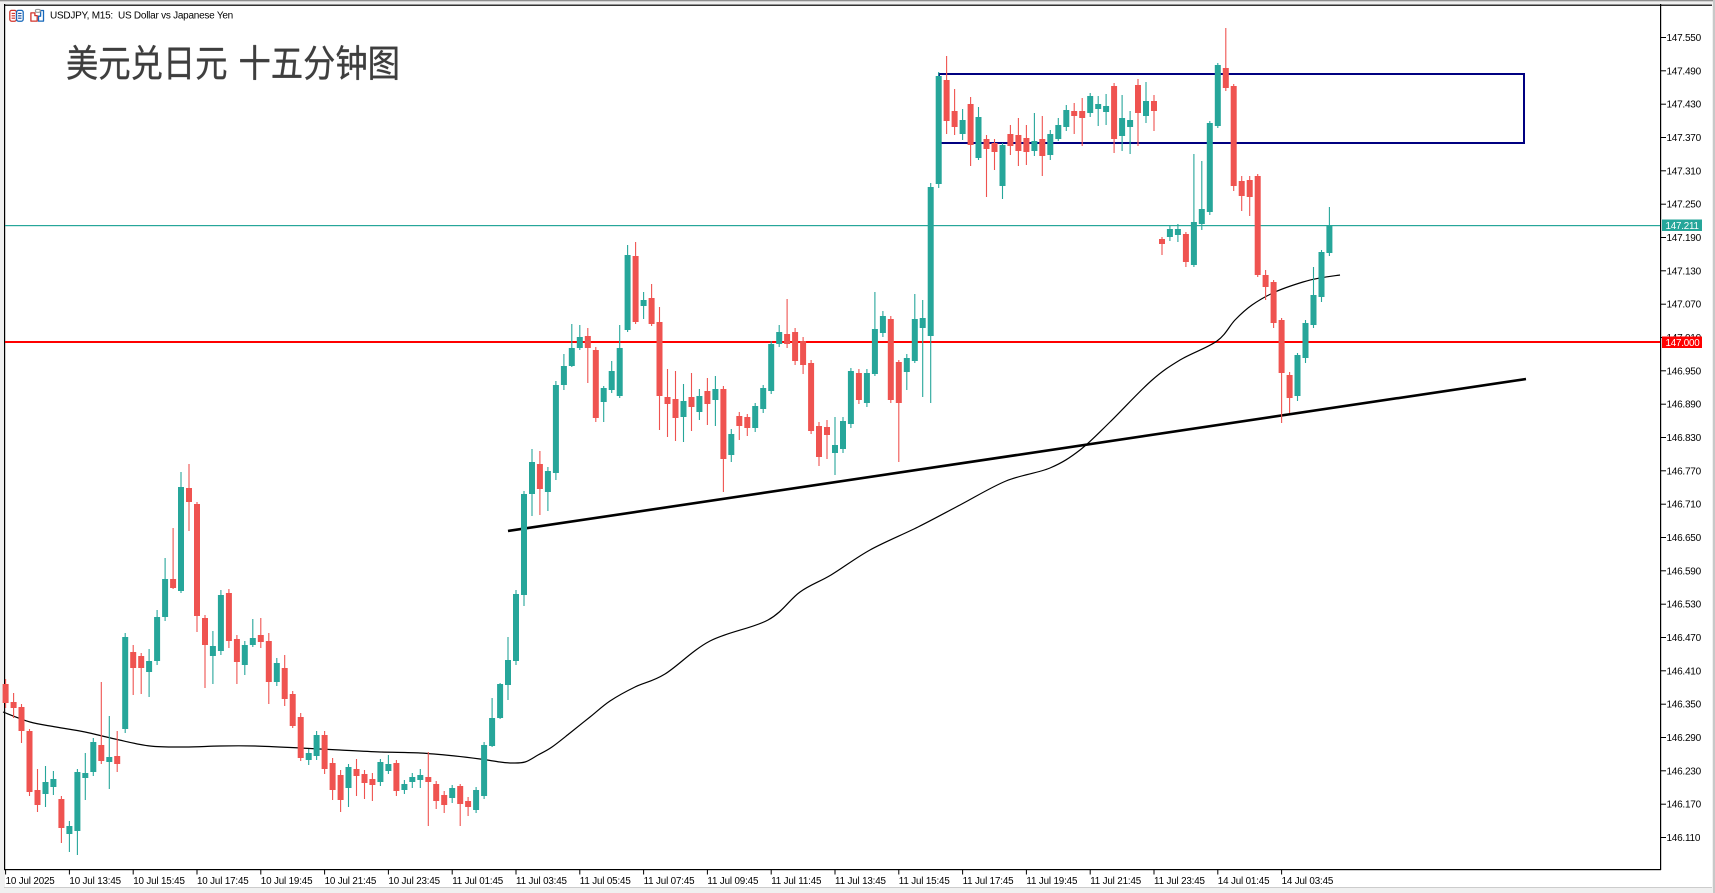  Describe the element at coordinates (1684, 471) in the screenshot. I see `svg-text: 146.770` at that location.